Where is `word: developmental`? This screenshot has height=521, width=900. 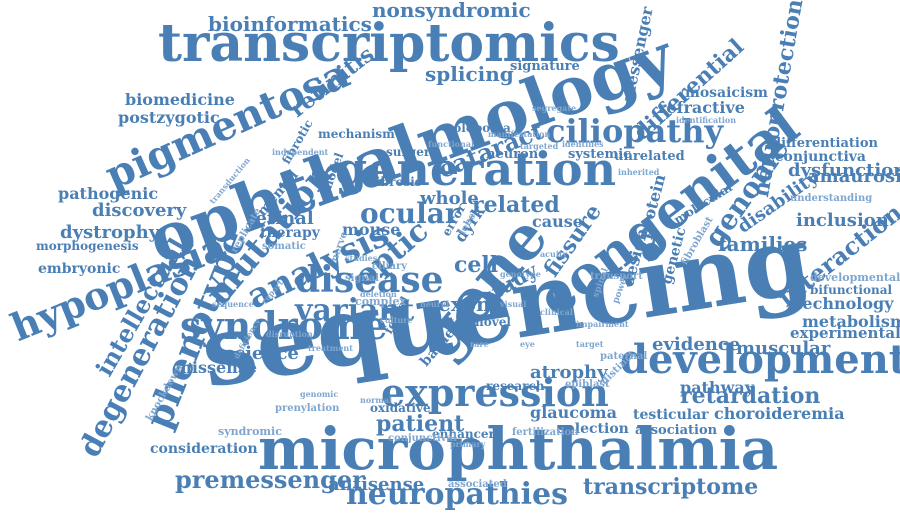 word: developmental is located at coordinates (855, 277).